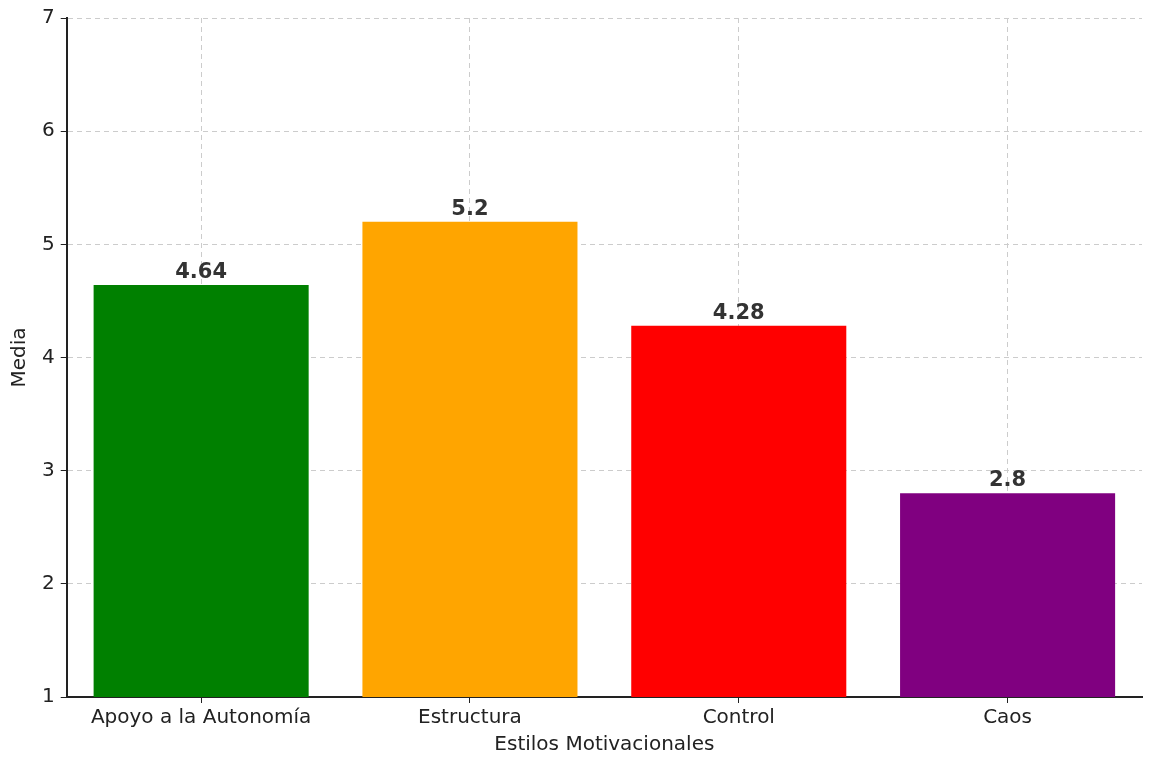 The image size is (1156, 765). What do you see at coordinates (1008, 716) in the screenshot?
I see `x-tick-label: Caos` at bounding box center [1008, 716].